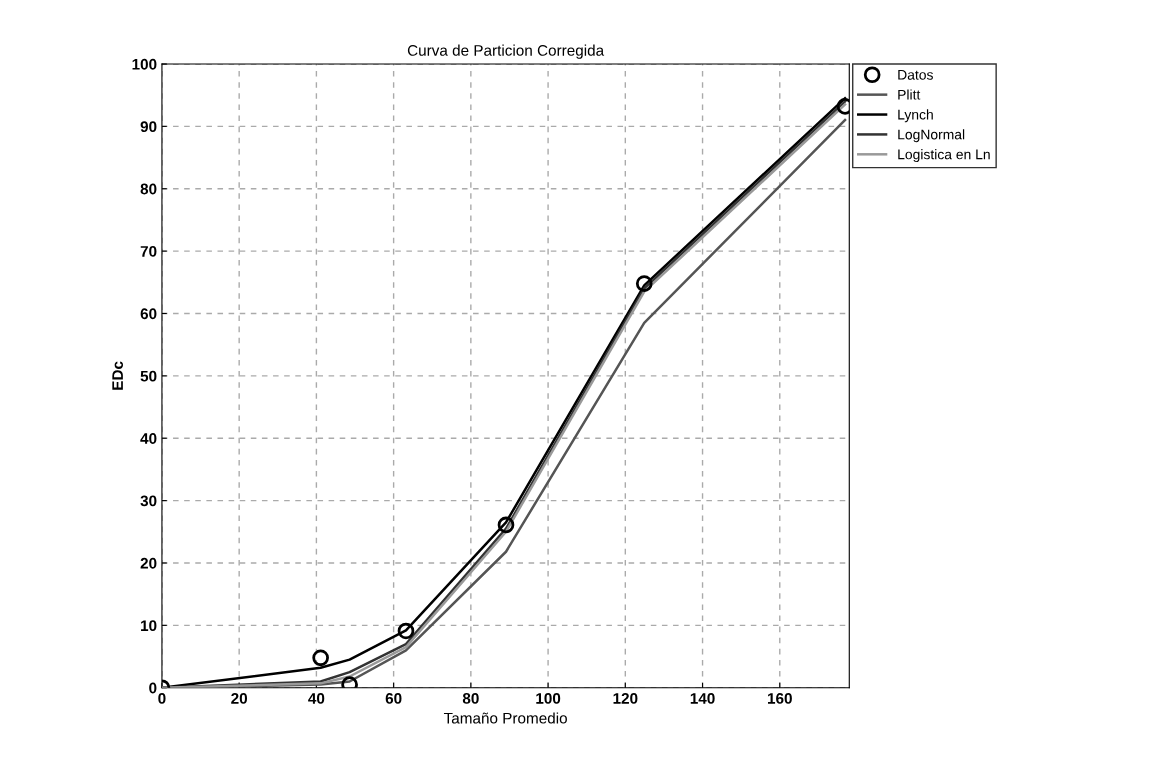 The width and height of the screenshot is (1165, 771). Describe the element at coordinates (148, 189) in the screenshot. I see `y-tick-label: 80` at that location.